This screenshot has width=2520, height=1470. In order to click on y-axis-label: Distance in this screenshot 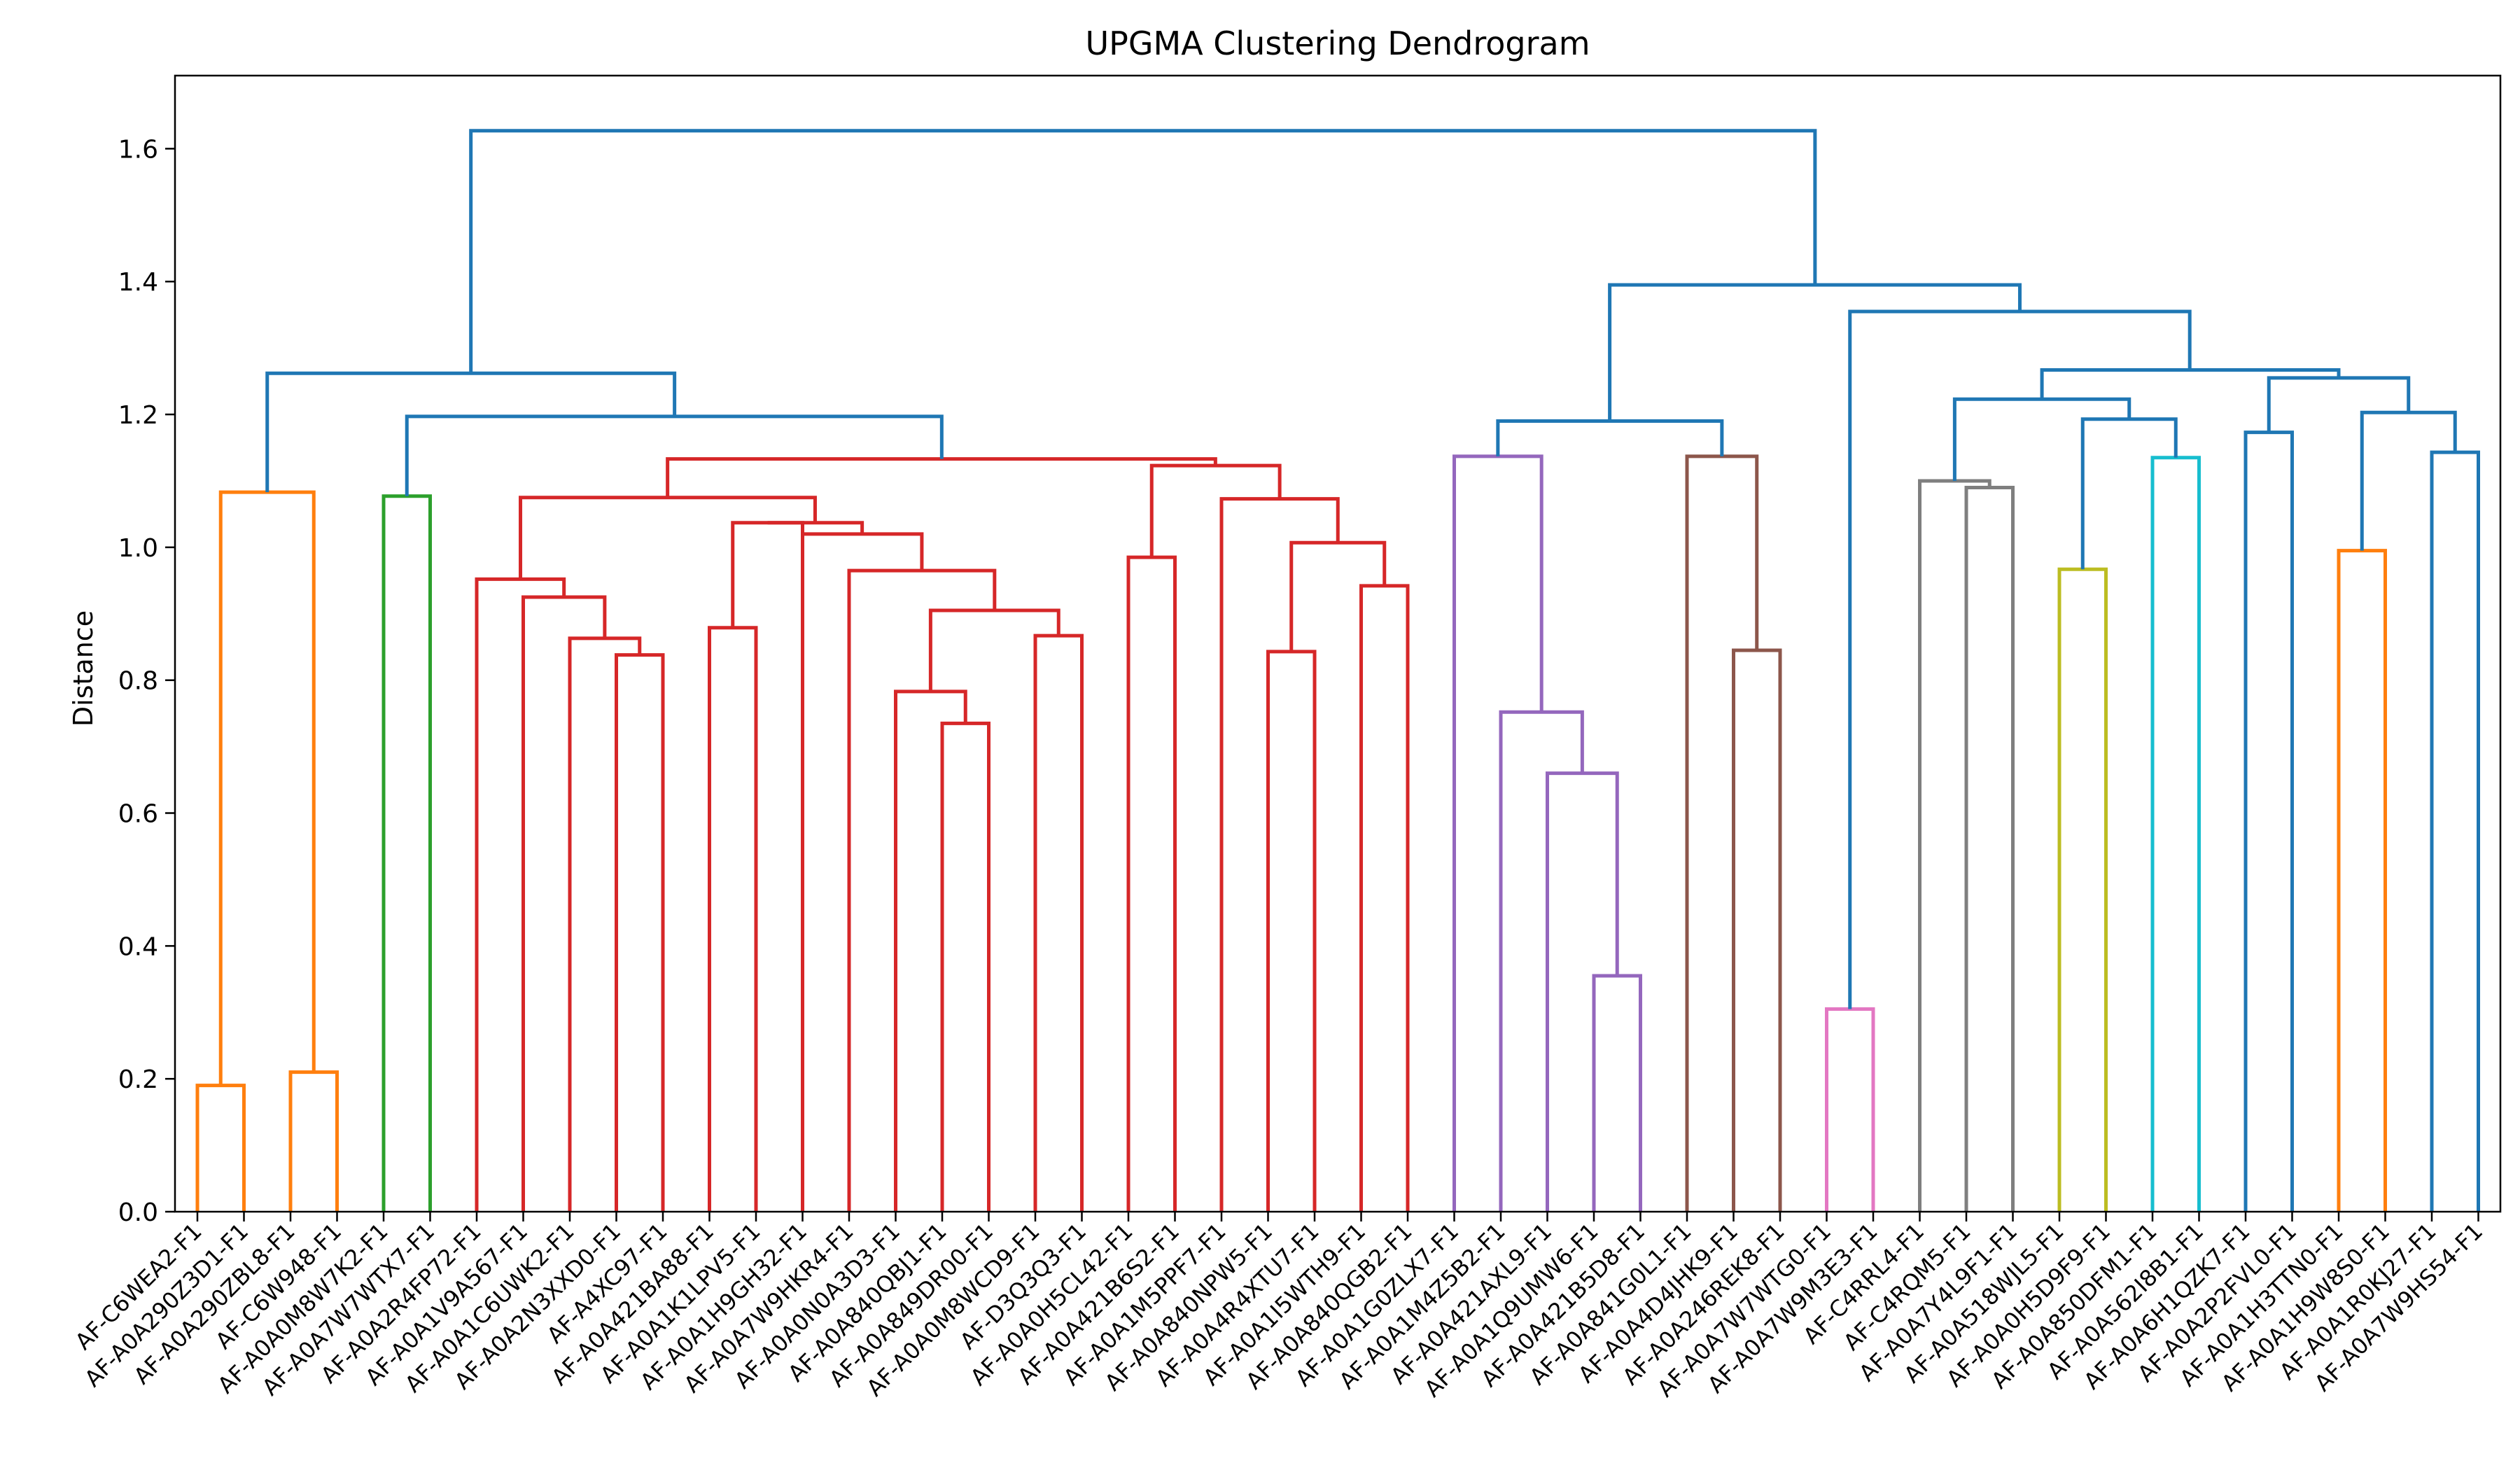, I will do `click(83, 668)`.